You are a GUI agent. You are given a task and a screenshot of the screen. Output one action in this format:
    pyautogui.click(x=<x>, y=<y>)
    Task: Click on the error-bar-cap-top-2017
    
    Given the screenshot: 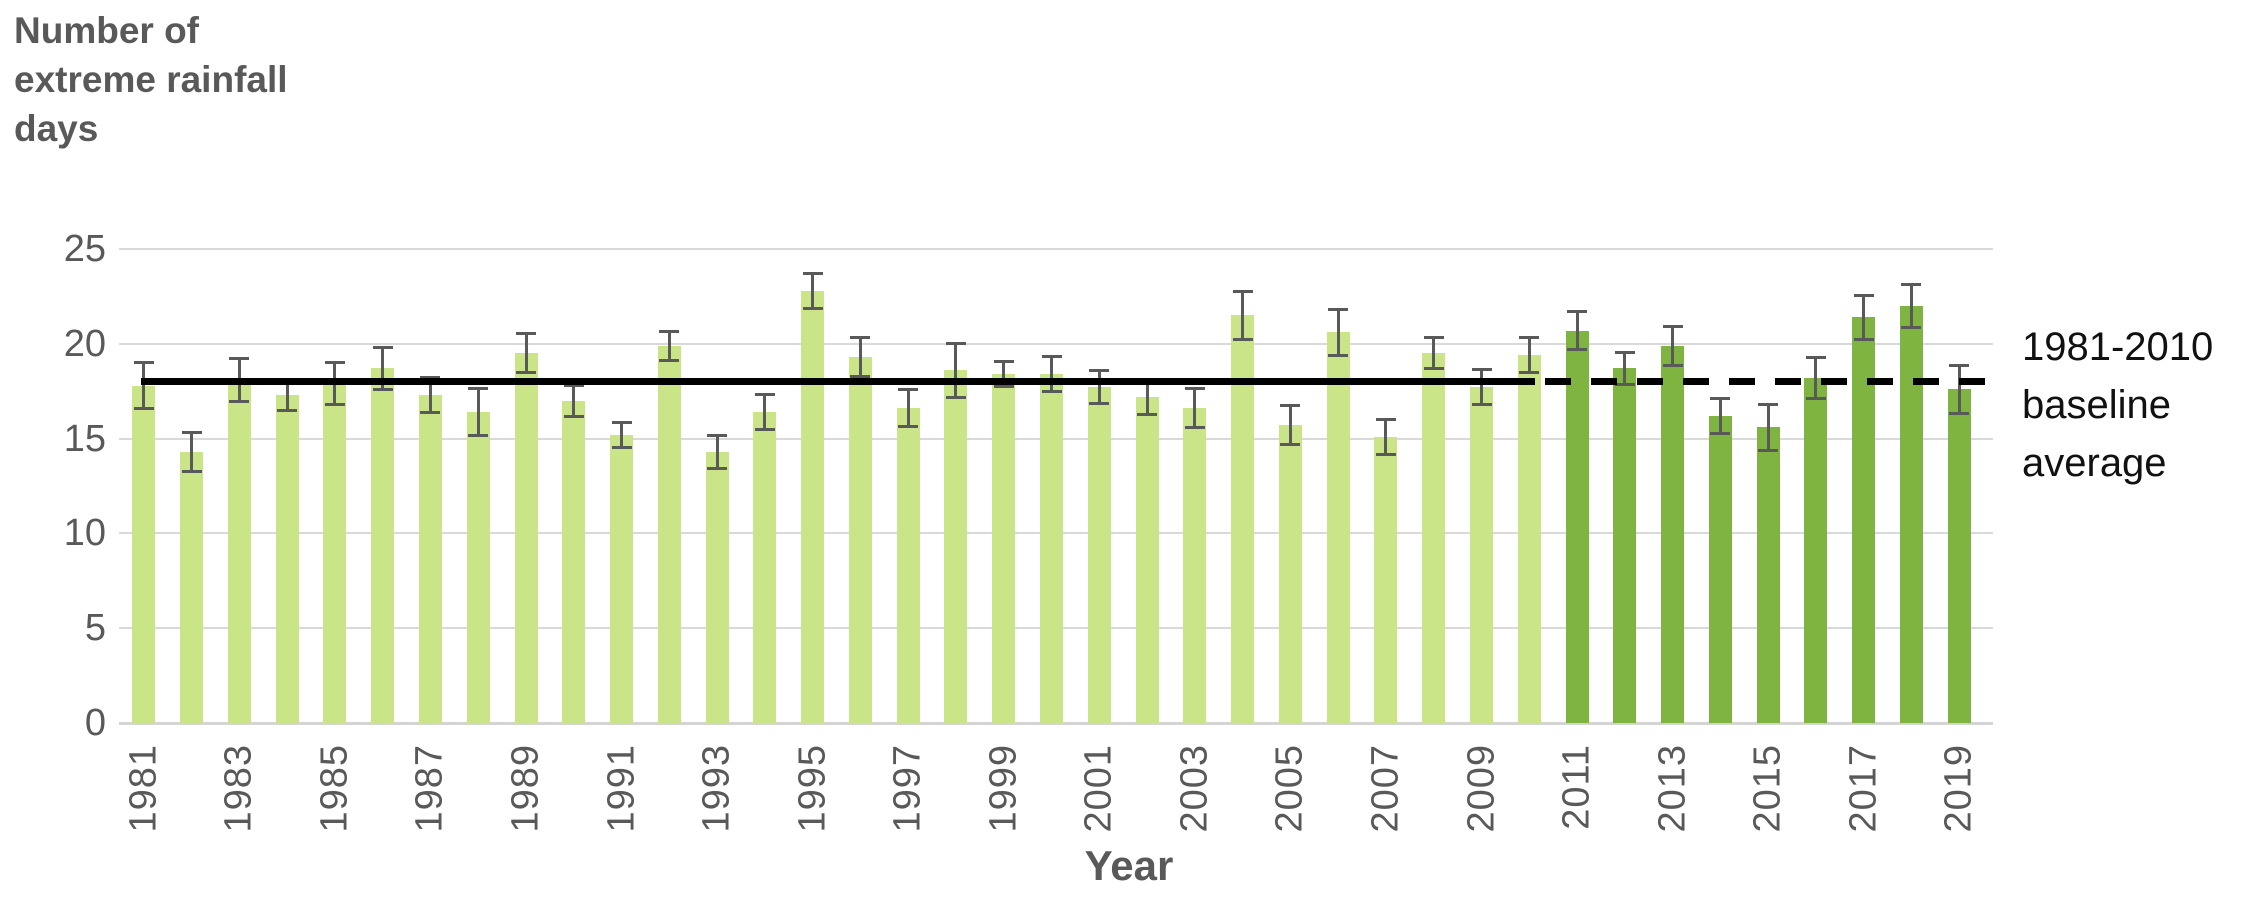 What is the action you would take?
    pyautogui.click(x=1863, y=295)
    